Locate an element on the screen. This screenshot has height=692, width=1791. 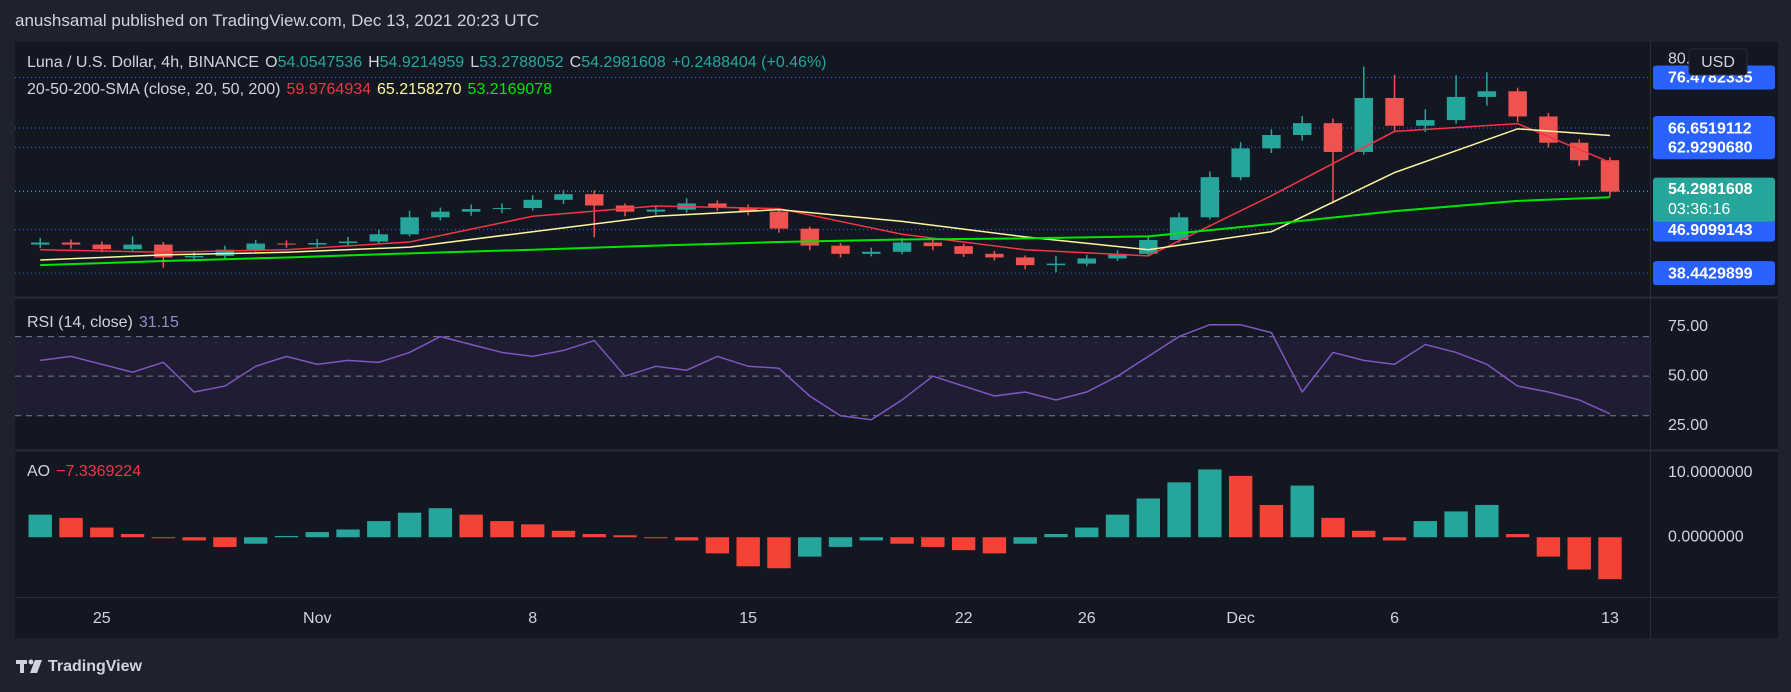
rsi-pane is located at coordinates (832, 372).